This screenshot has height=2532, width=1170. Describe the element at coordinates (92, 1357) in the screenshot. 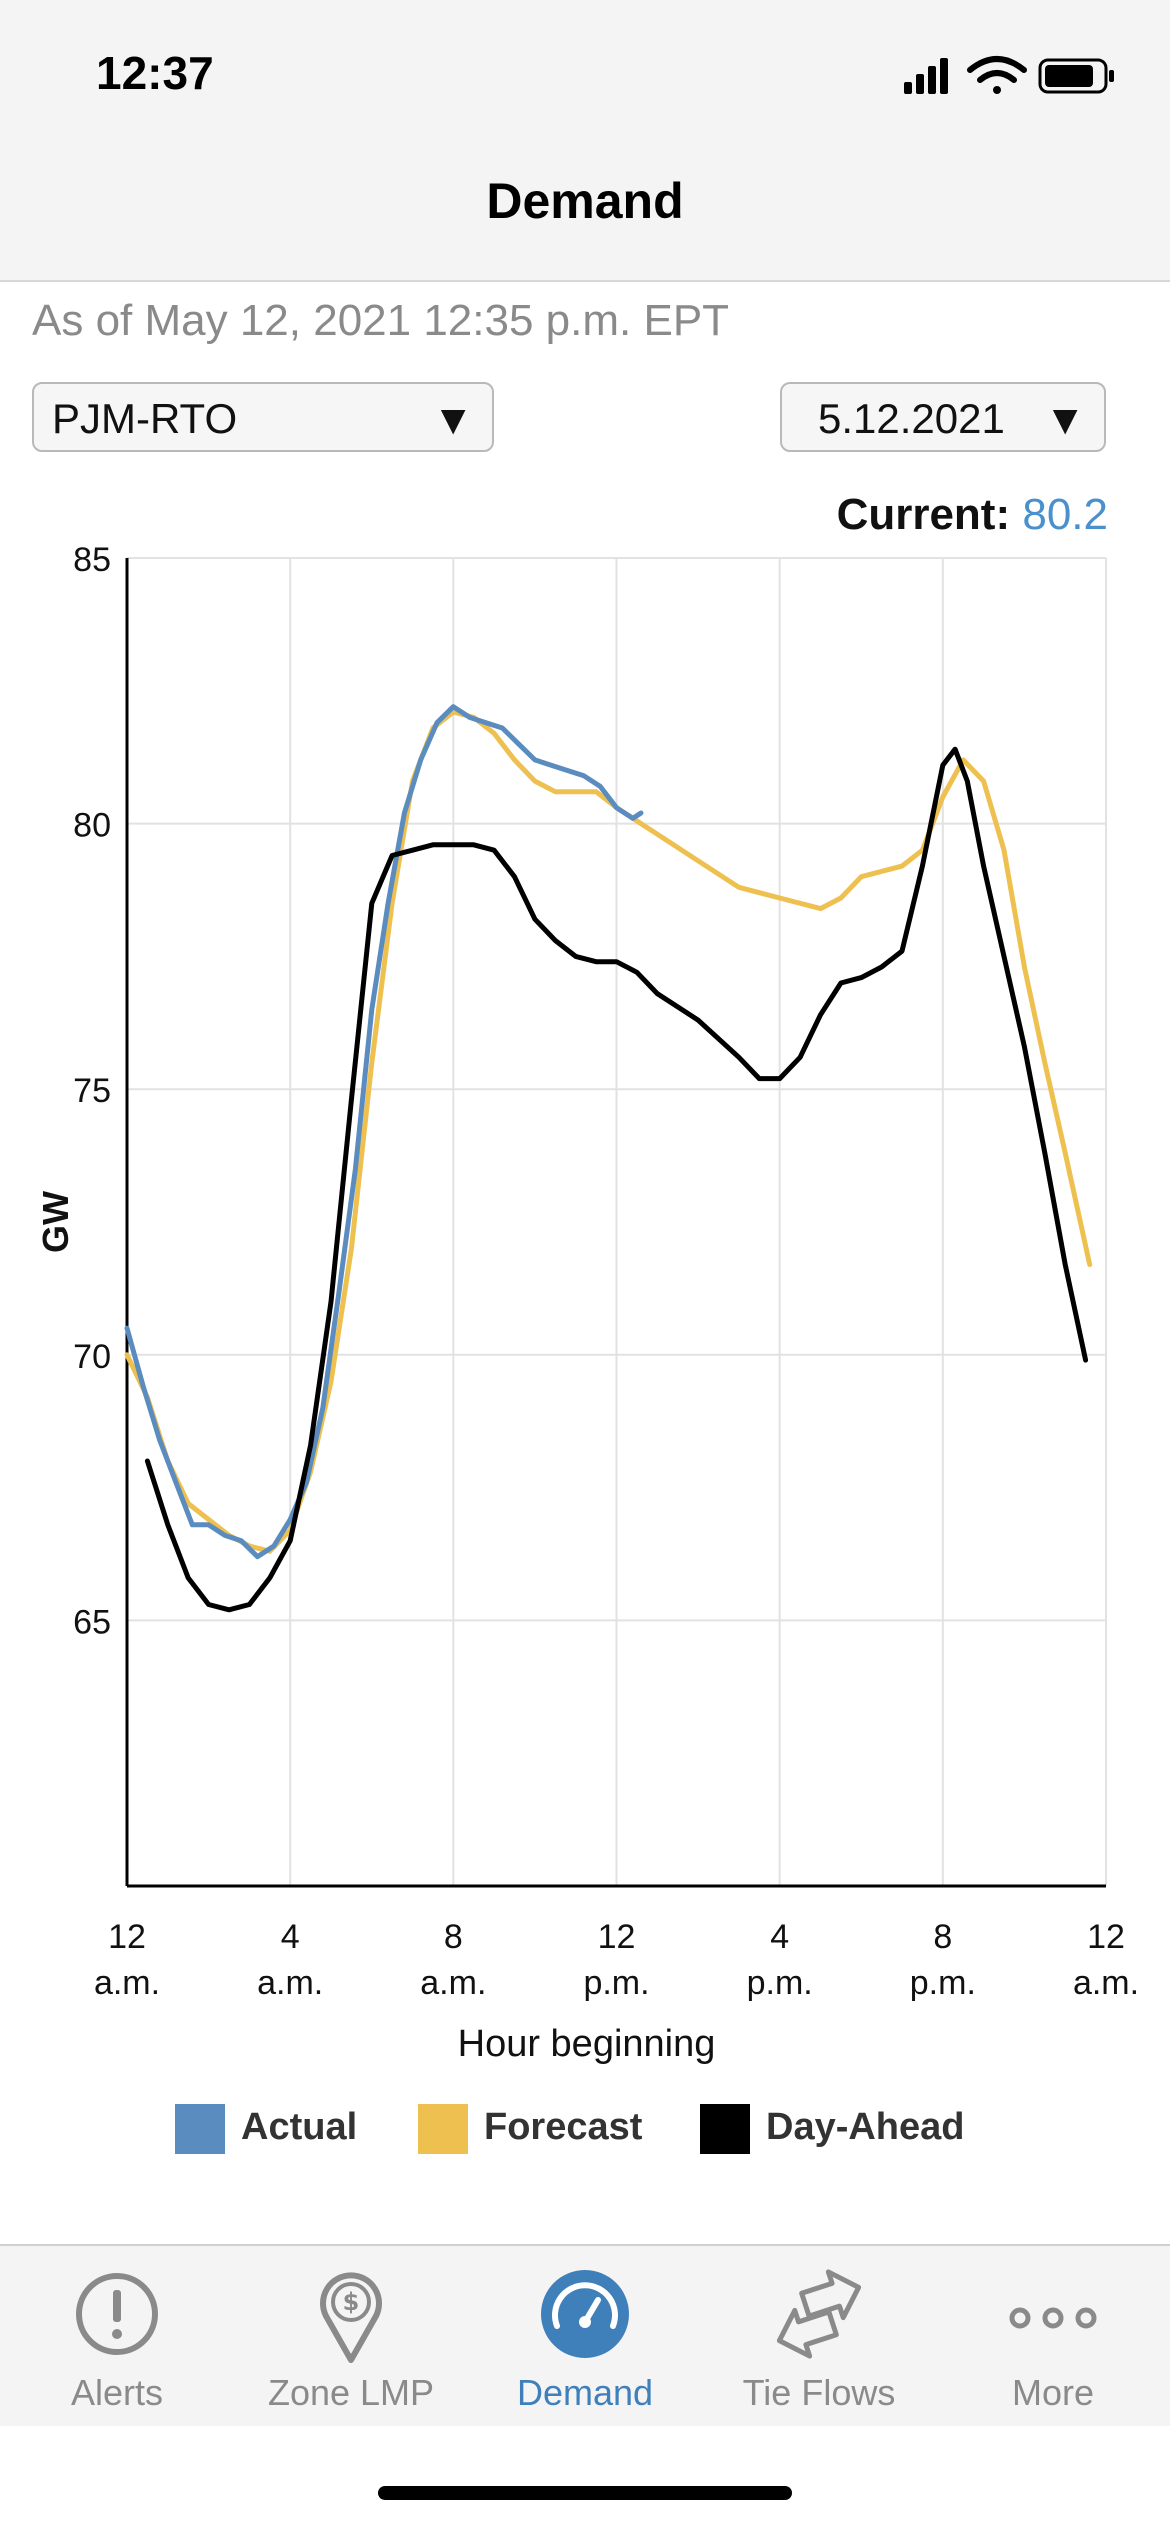

I see `y-tick-label: 70` at that location.